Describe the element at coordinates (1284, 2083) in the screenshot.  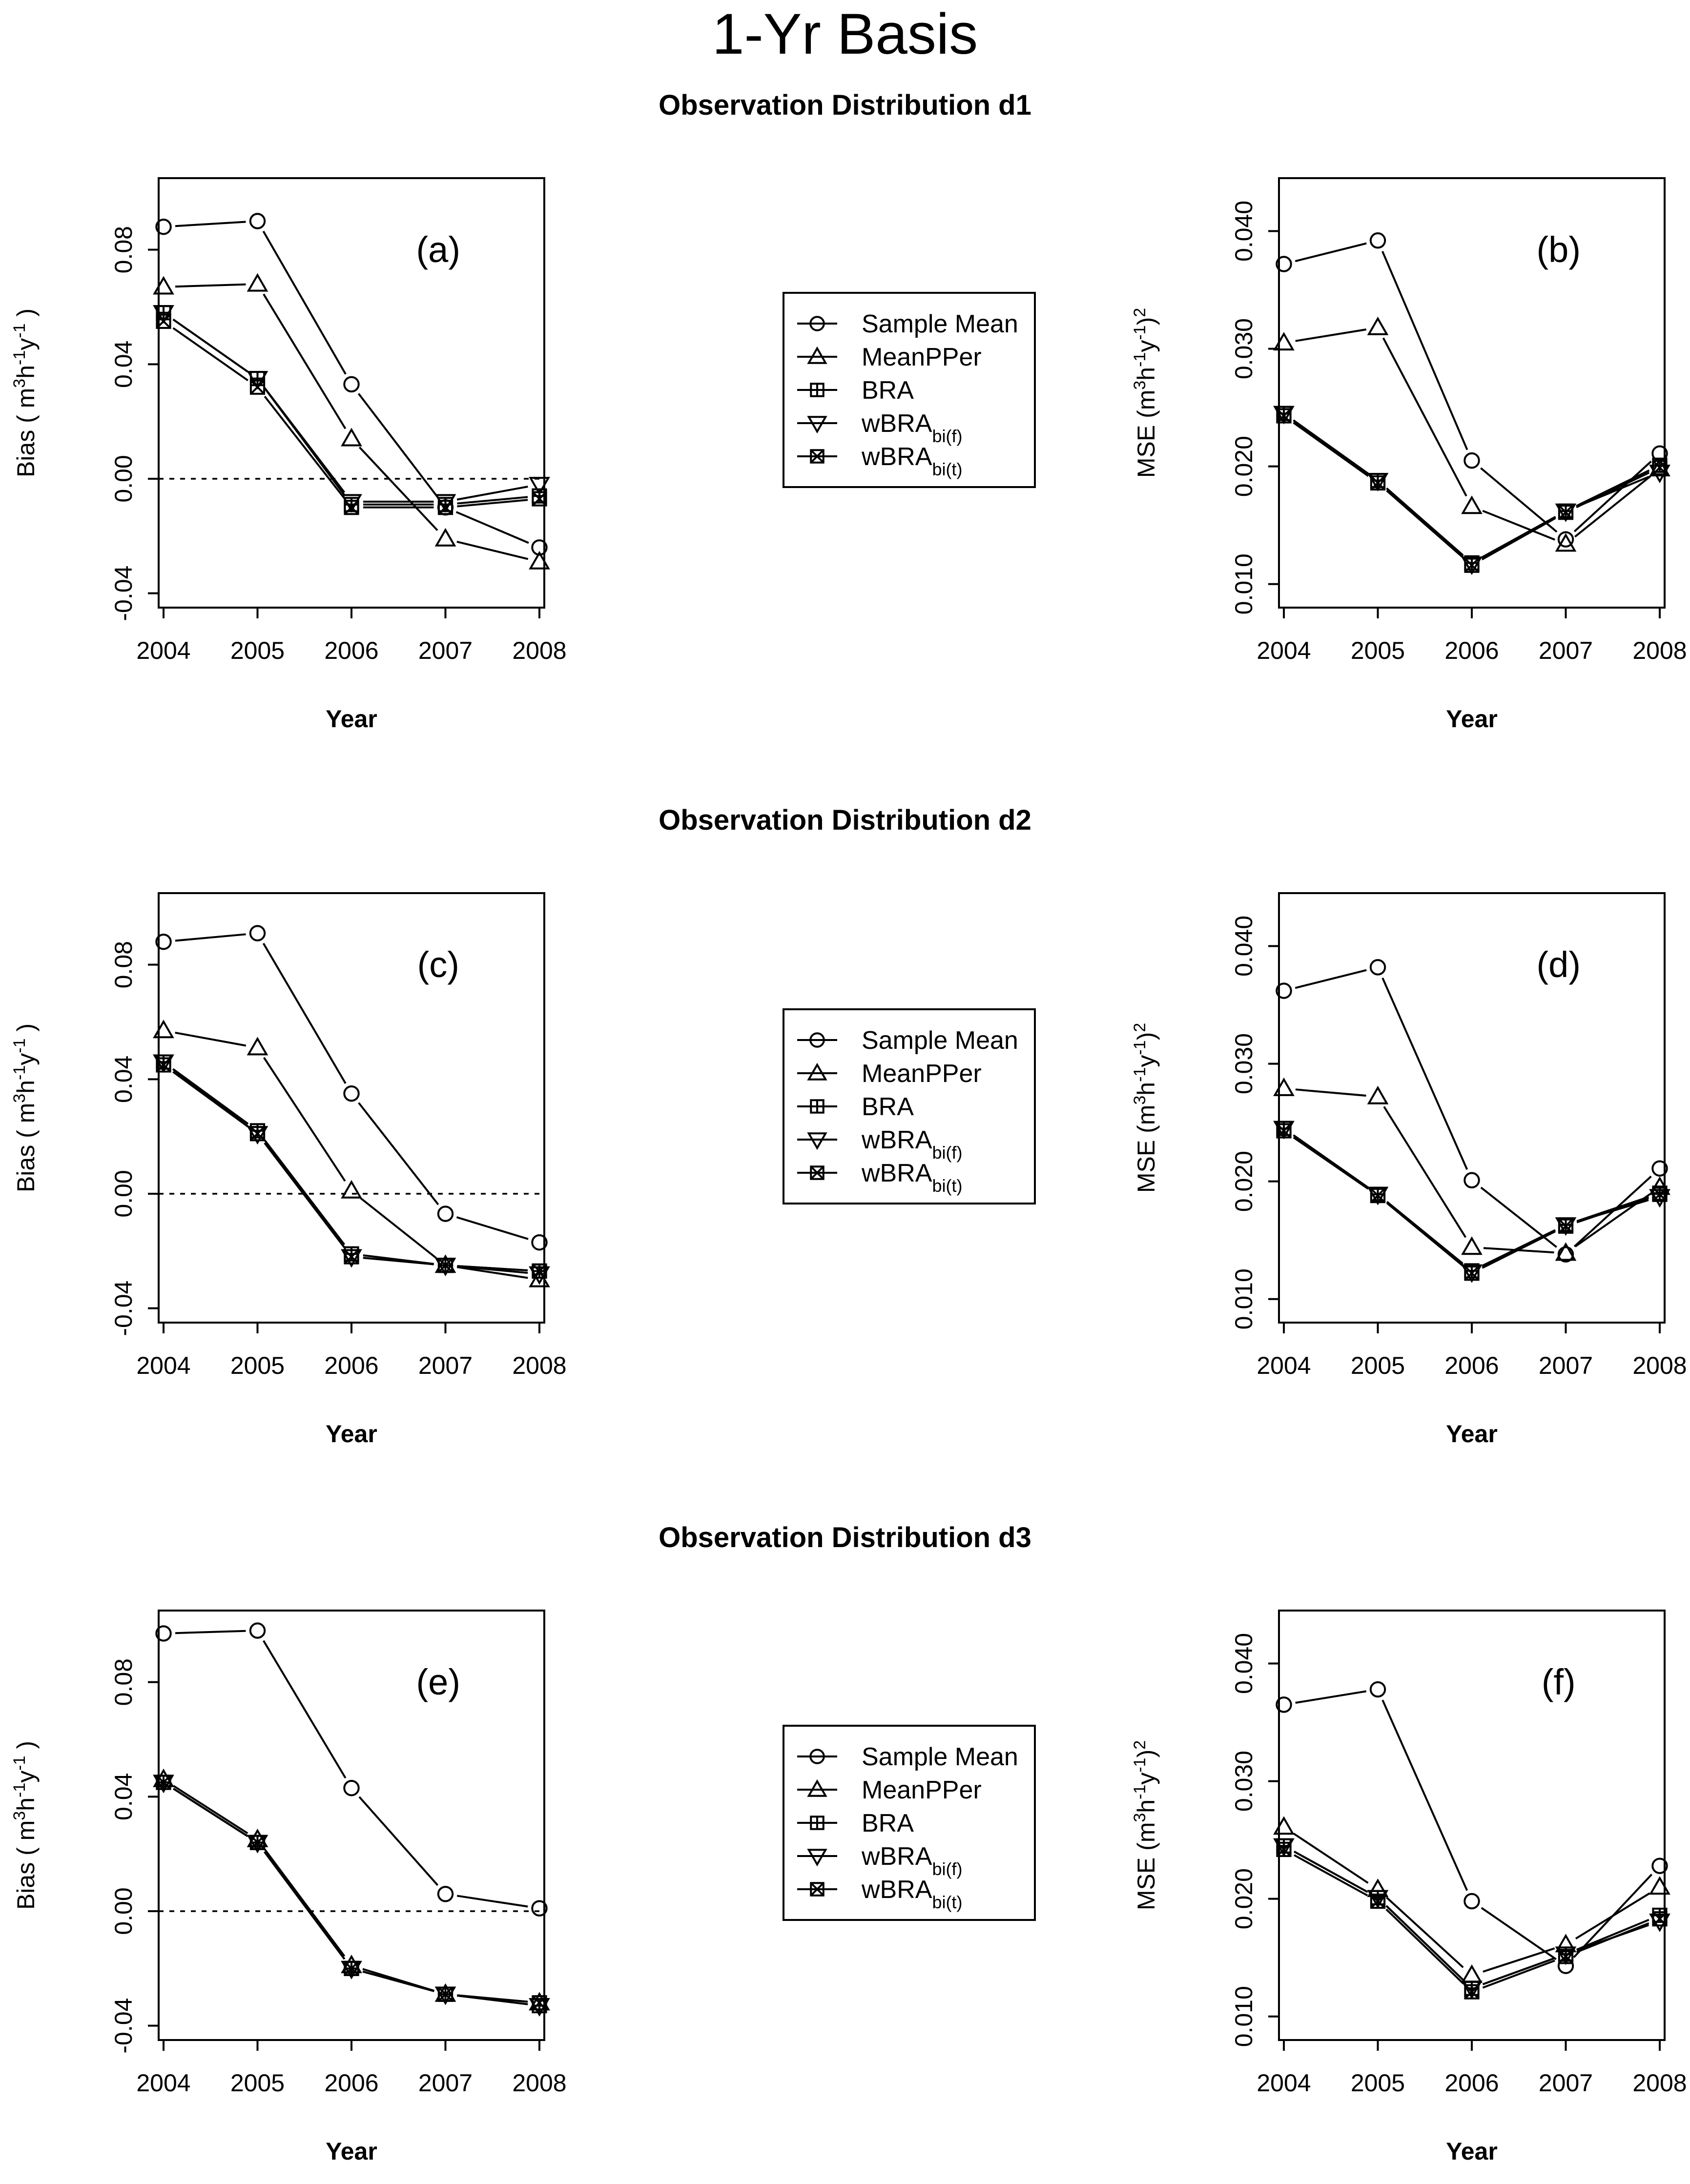
I see `x-tick-label: 2004` at that location.